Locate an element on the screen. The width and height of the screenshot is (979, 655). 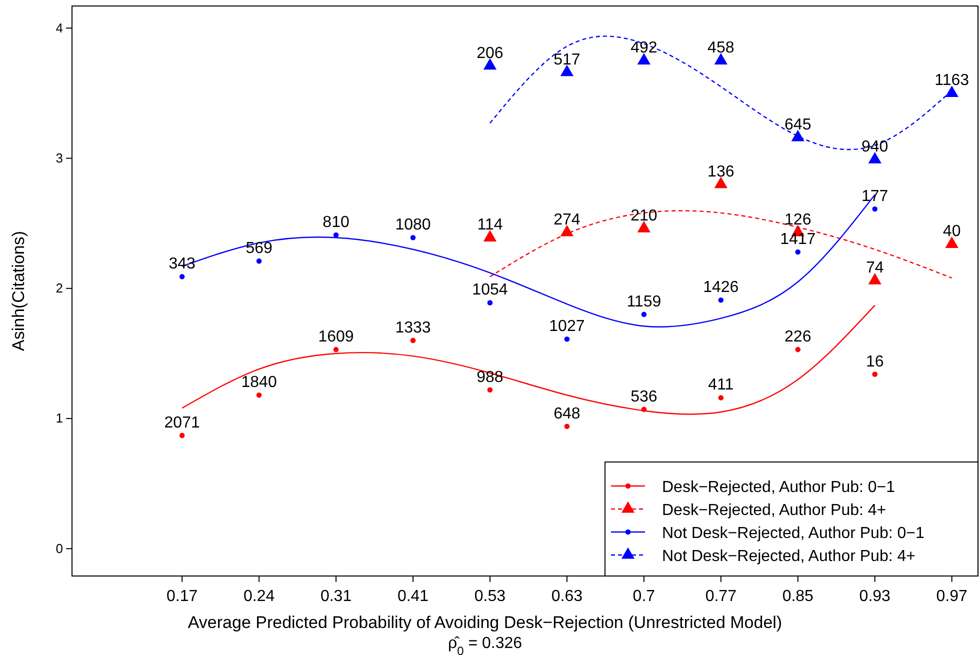
x-tick-label: 0.24 is located at coordinates (259, 596).